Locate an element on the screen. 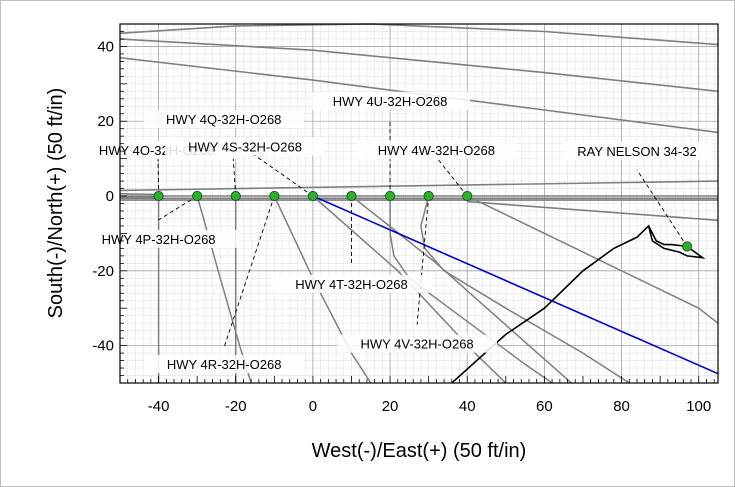 The width and height of the screenshot is (735, 487). surface-markers is located at coordinates (423, 221).